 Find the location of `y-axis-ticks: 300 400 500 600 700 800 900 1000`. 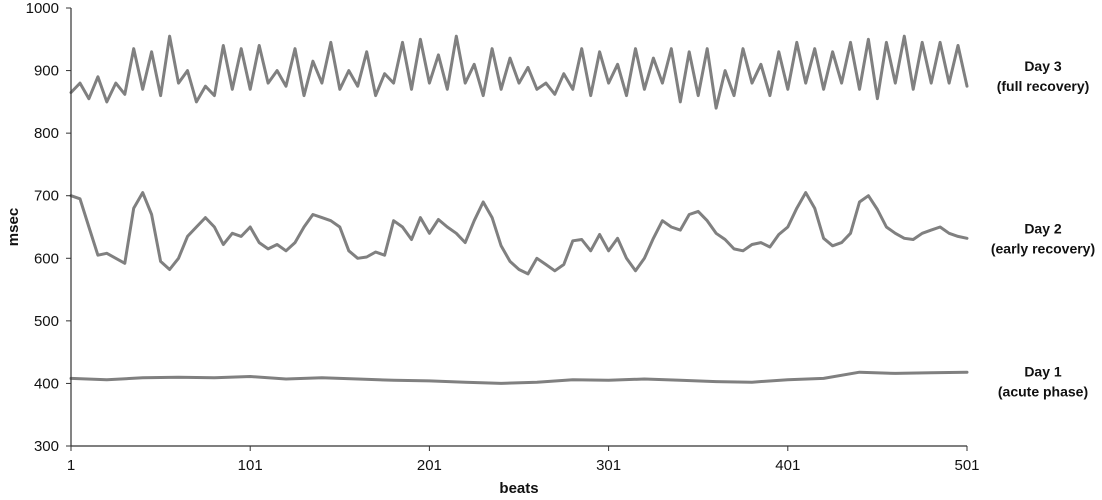

y-axis-ticks: 300 400 500 600 700 800 900 1000 is located at coordinates (48, 227).